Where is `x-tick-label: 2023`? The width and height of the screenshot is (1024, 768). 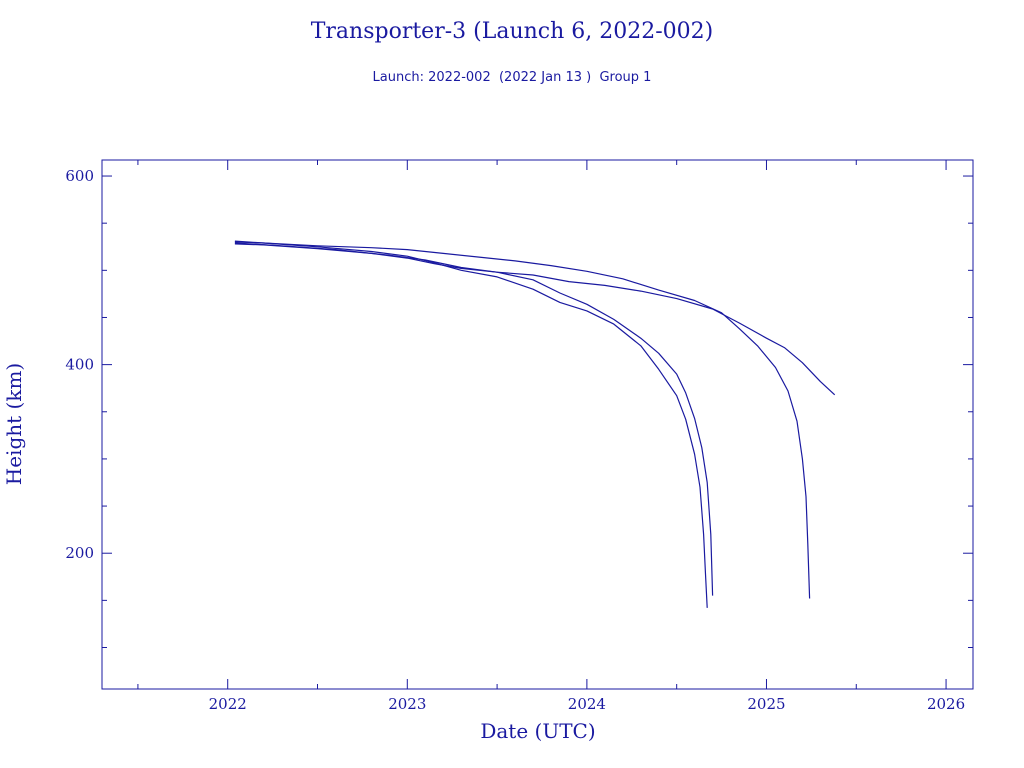
x-tick-label: 2023 is located at coordinates (407, 704).